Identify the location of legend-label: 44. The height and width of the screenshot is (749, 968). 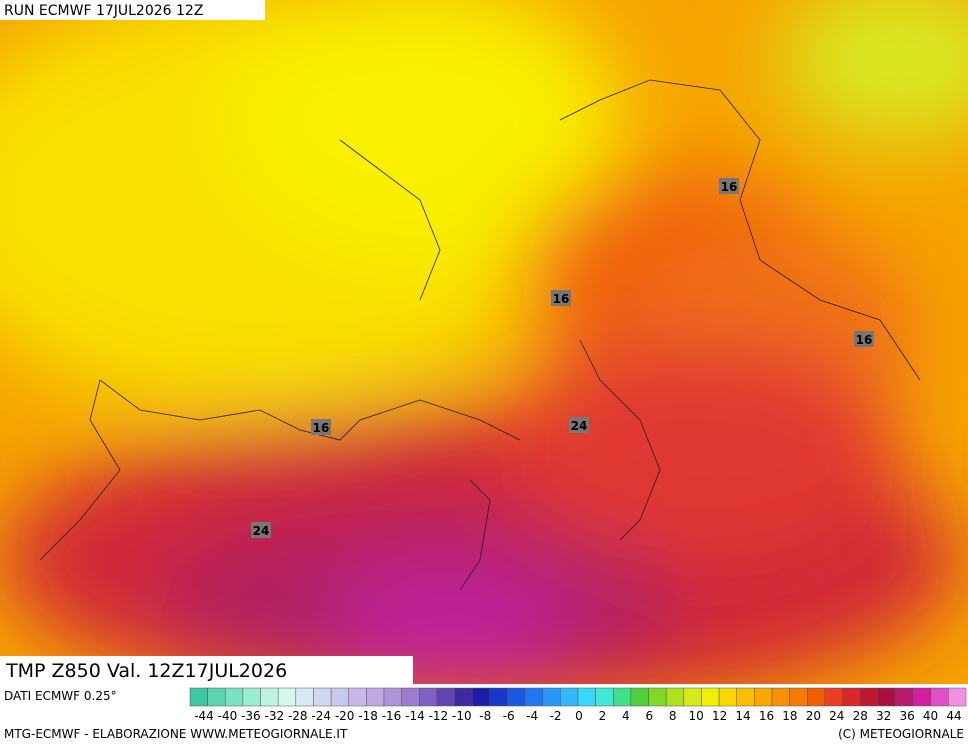
(953, 716).